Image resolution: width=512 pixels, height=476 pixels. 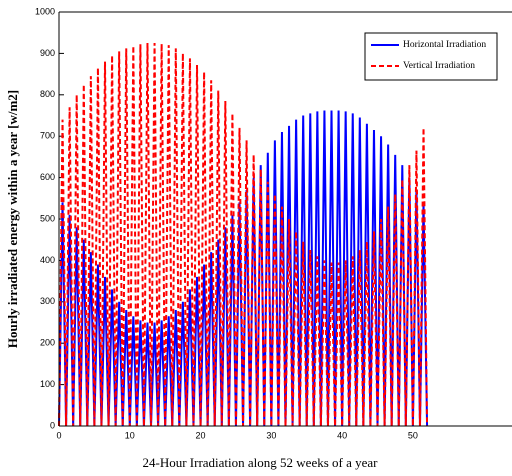 What do you see at coordinates (130, 435) in the screenshot?
I see `x-tick-label: 10` at bounding box center [130, 435].